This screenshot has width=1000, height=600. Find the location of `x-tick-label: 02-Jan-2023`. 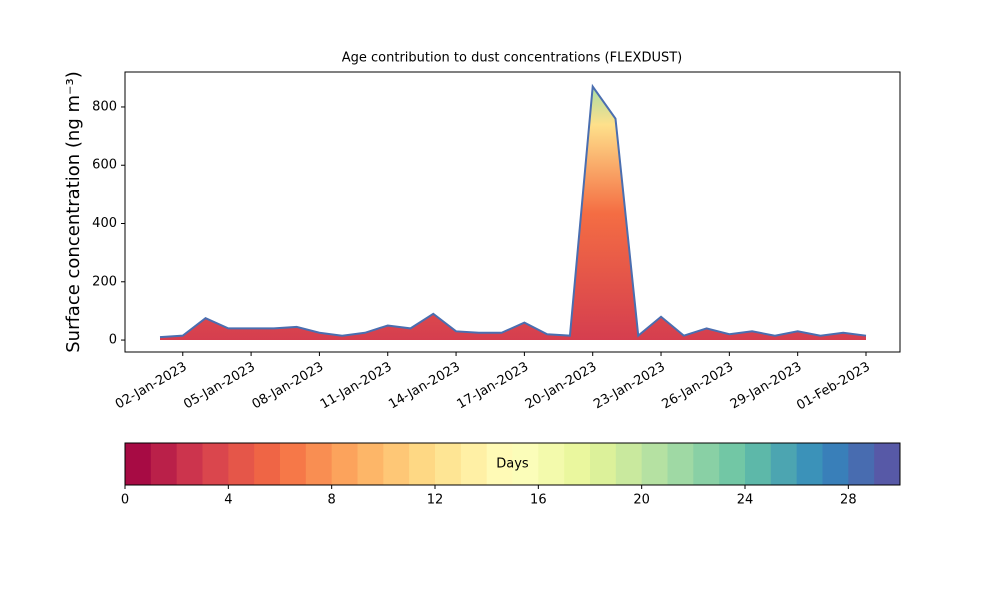

x-tick-label: 02-Jan-2023 is located at coordinates (151, 386).